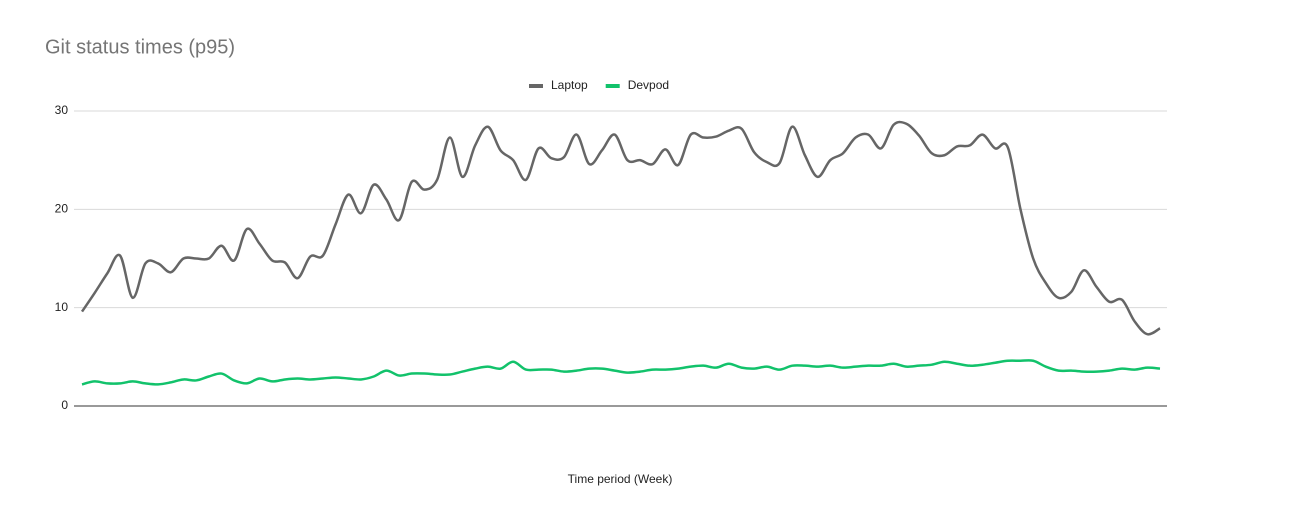 Image resolution: width=1298 pixels, height=512 pixels. Describe the element at coordinates (620, 479) in the screenshot. I see `x-axis-label: Time period (Week)` at that location.